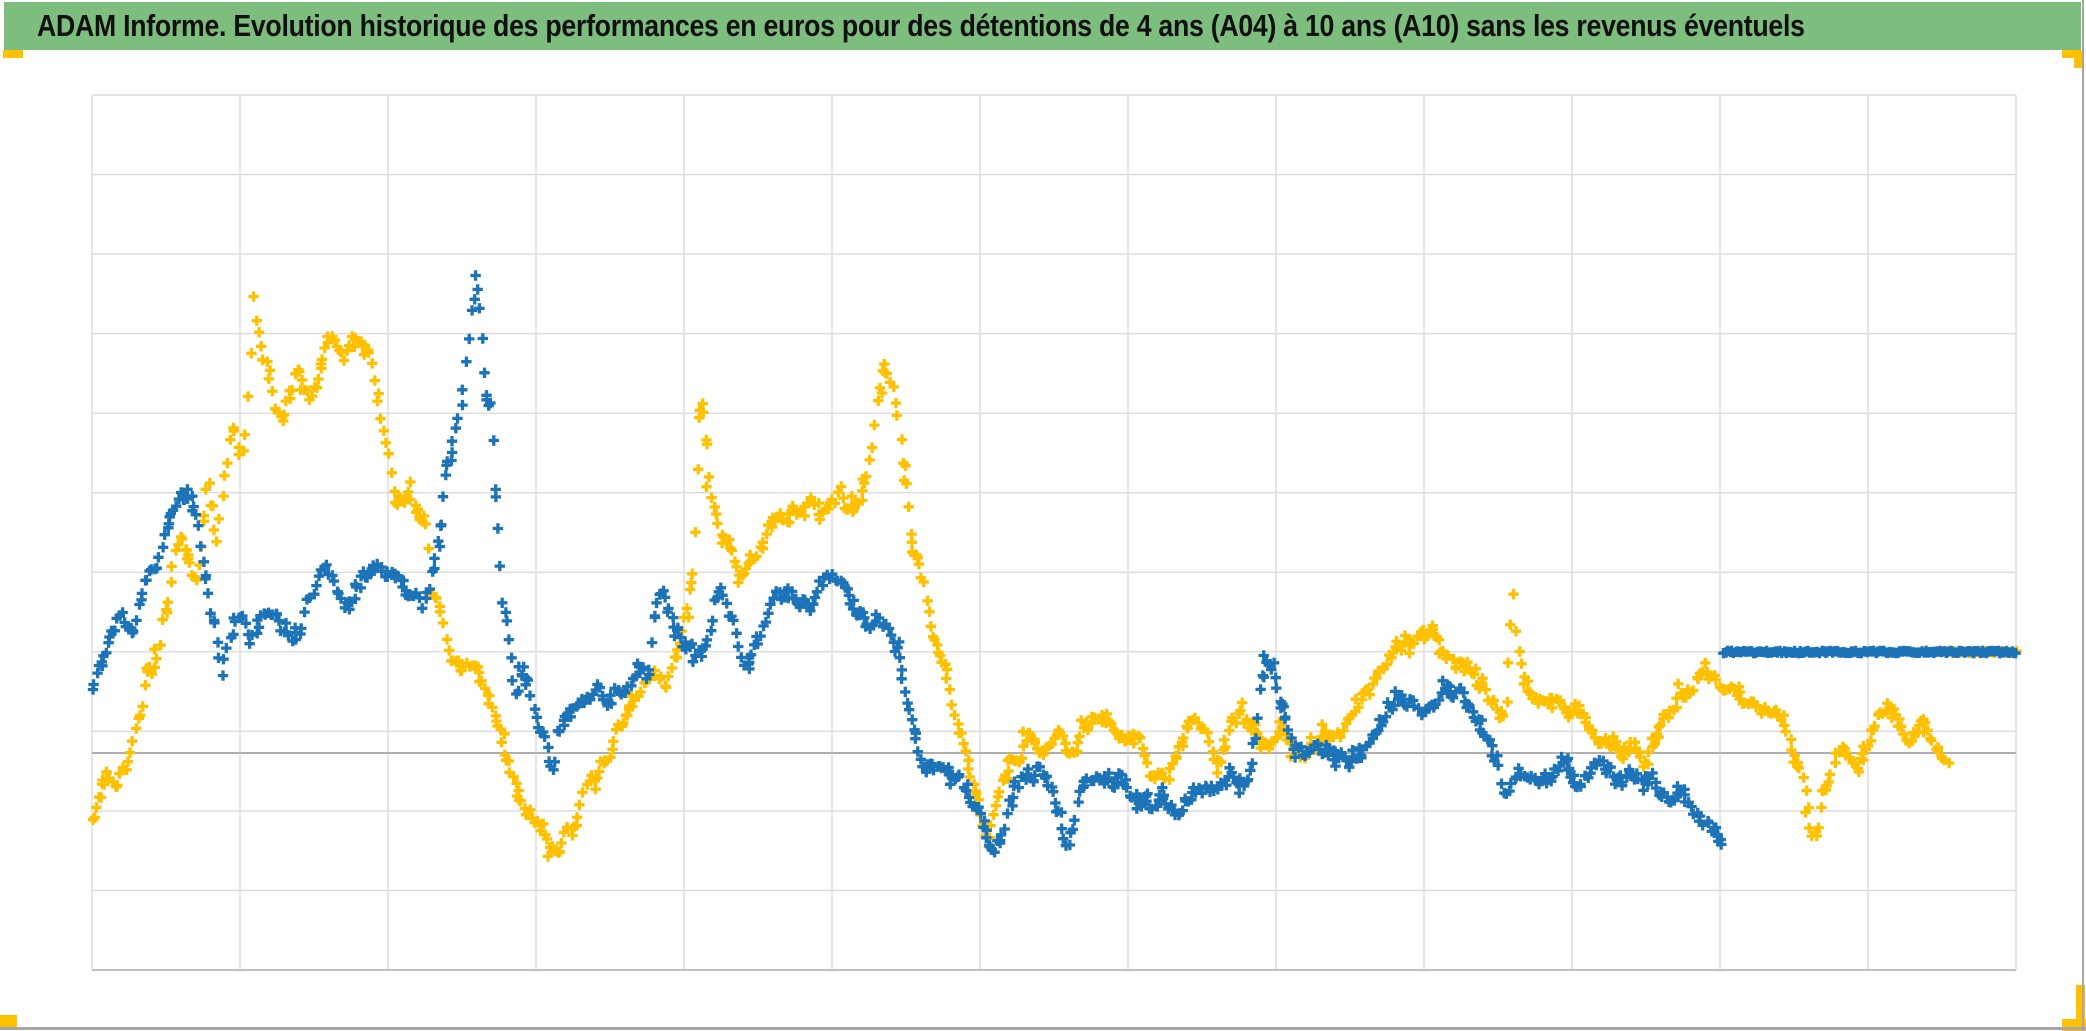  Describe the element at coordinates (2072, 54) in the screenshot. I see `gold-accent-top-right-horizontal` at that location.